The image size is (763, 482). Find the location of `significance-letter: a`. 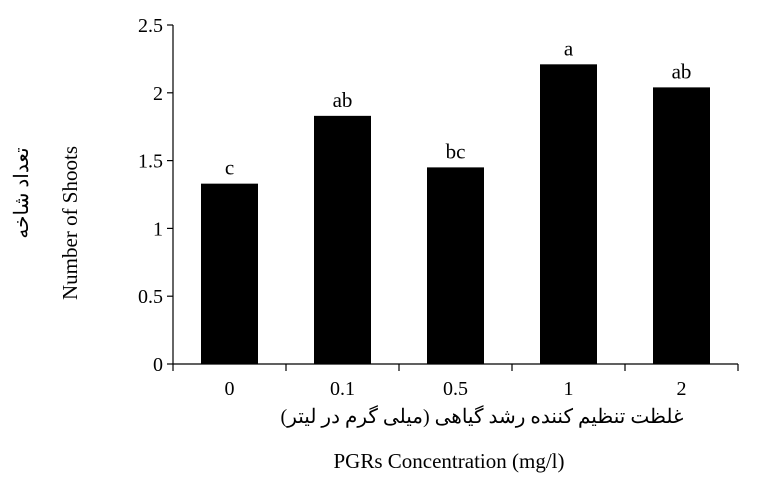

significance-letter: a is located at coordinates (569, 48).